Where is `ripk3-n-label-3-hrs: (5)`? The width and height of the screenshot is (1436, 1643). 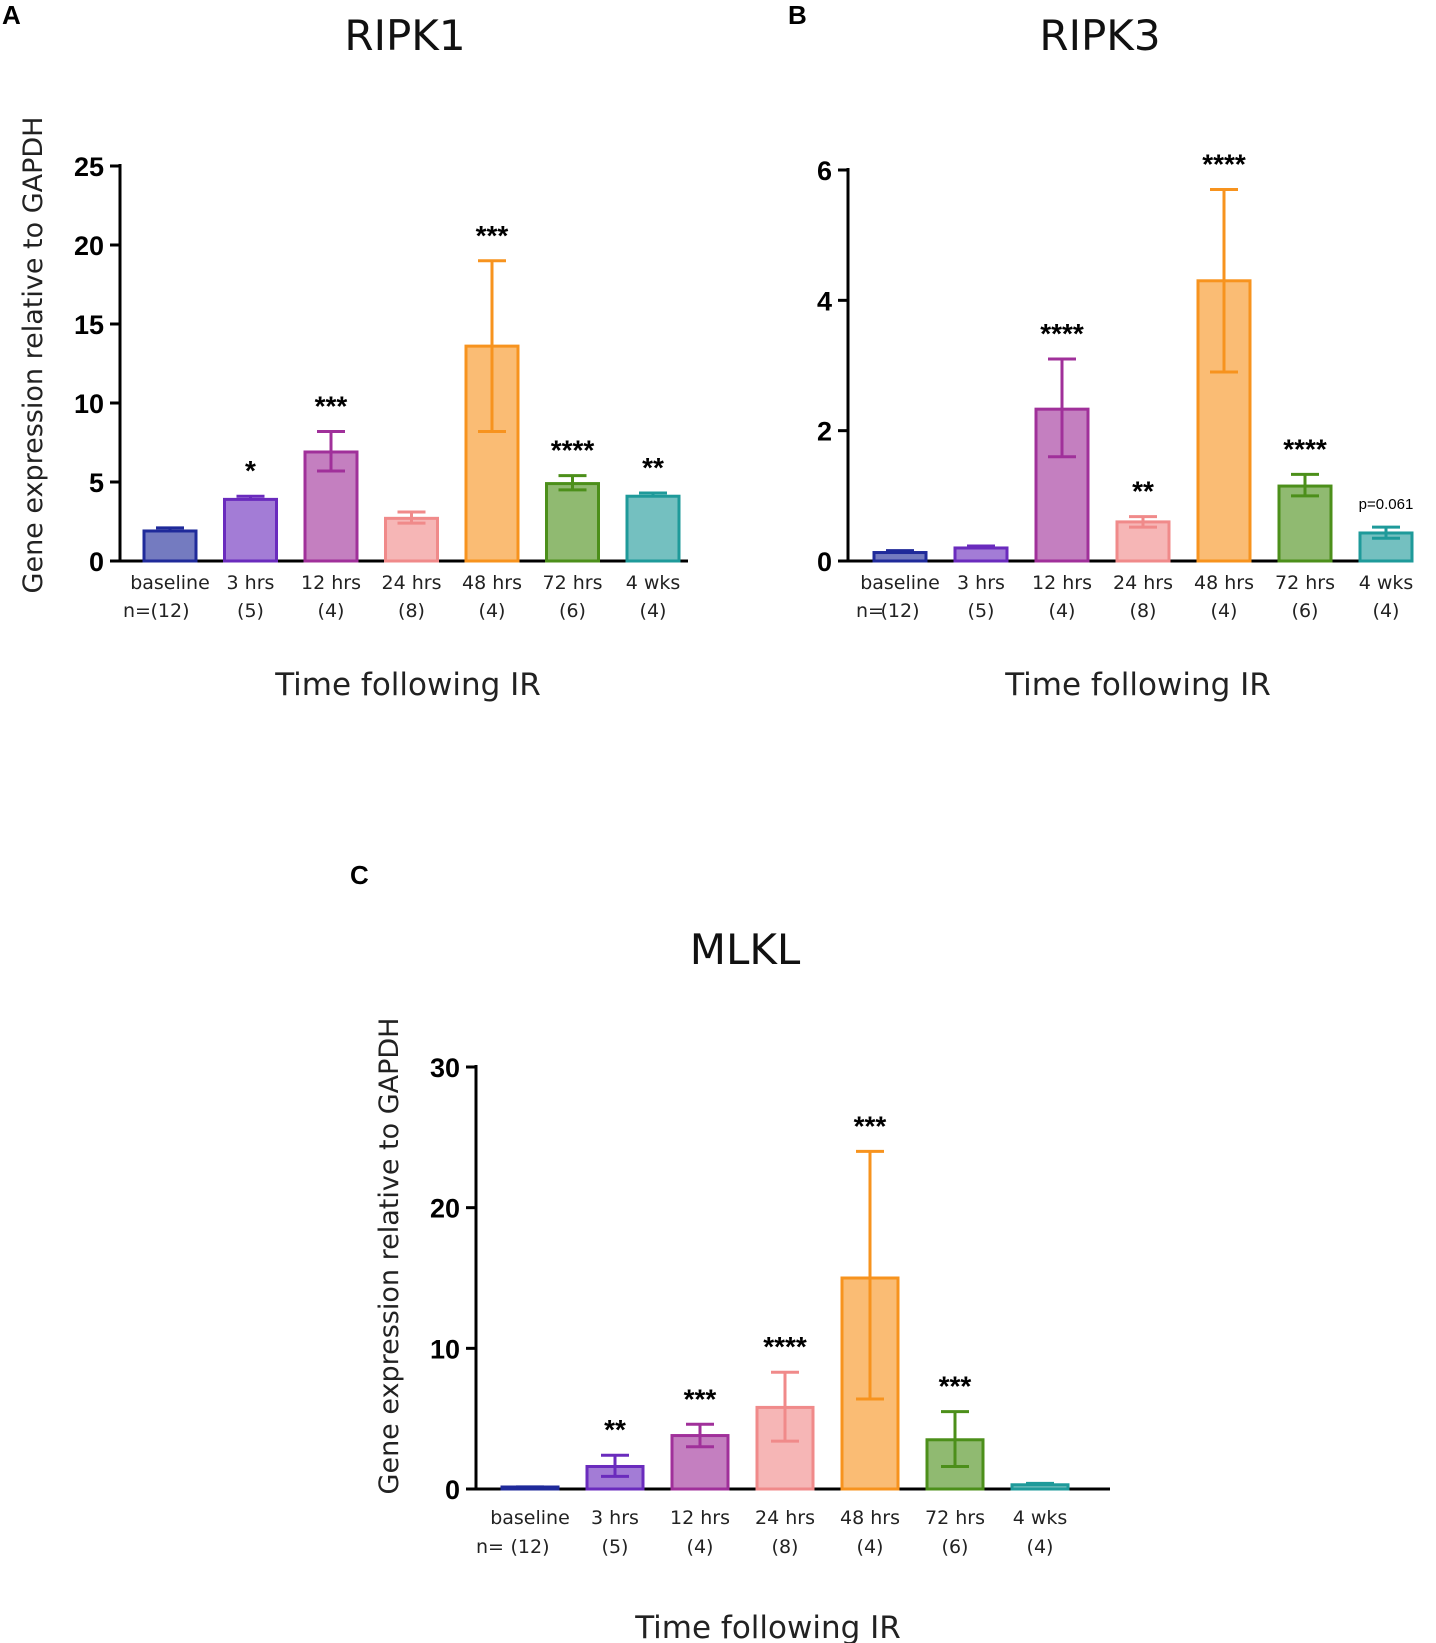 ripk3-n-label-3-hrs: (5) is located at coordinates (981, 611).